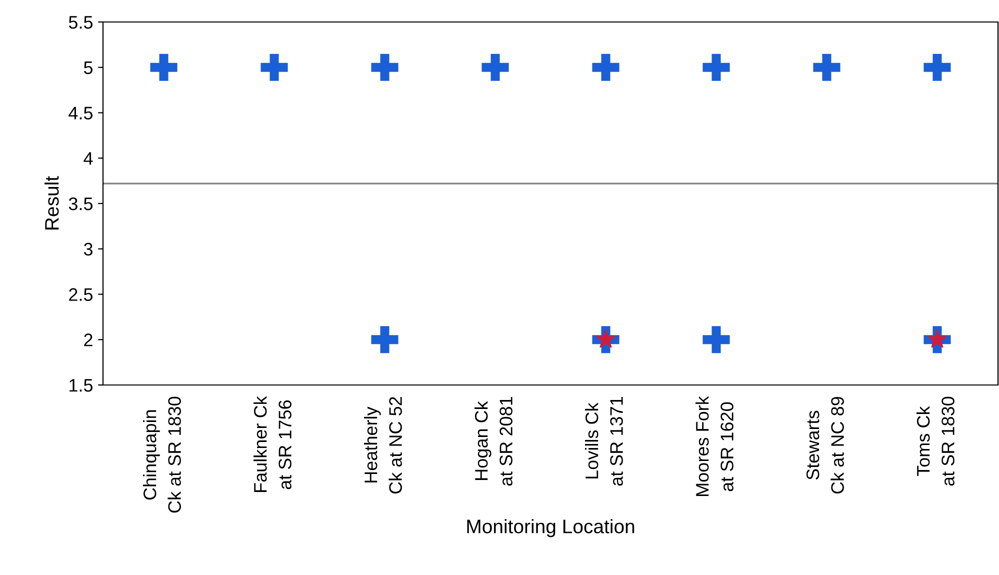 The image size is (999, 575). What do you see at coordinates (493, 441) in the screenshot?
I see `x-tick-label: Hogan Ck at SR 2081` at bounding box center [493, 441].